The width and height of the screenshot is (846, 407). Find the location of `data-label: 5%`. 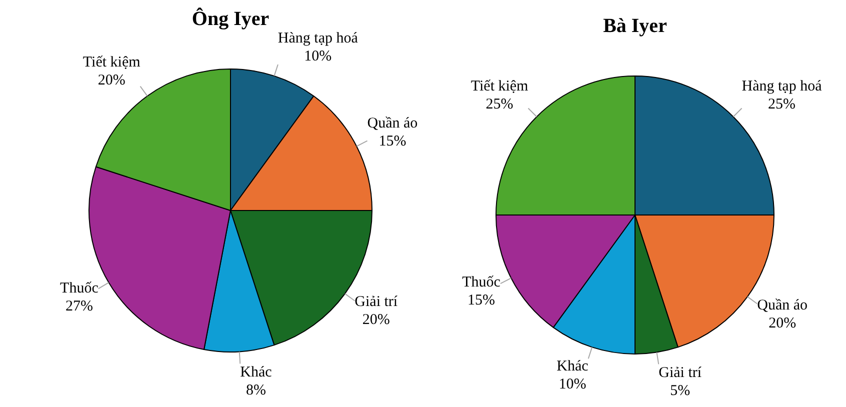

data-label: 5% is located at coordinates (680, 390).